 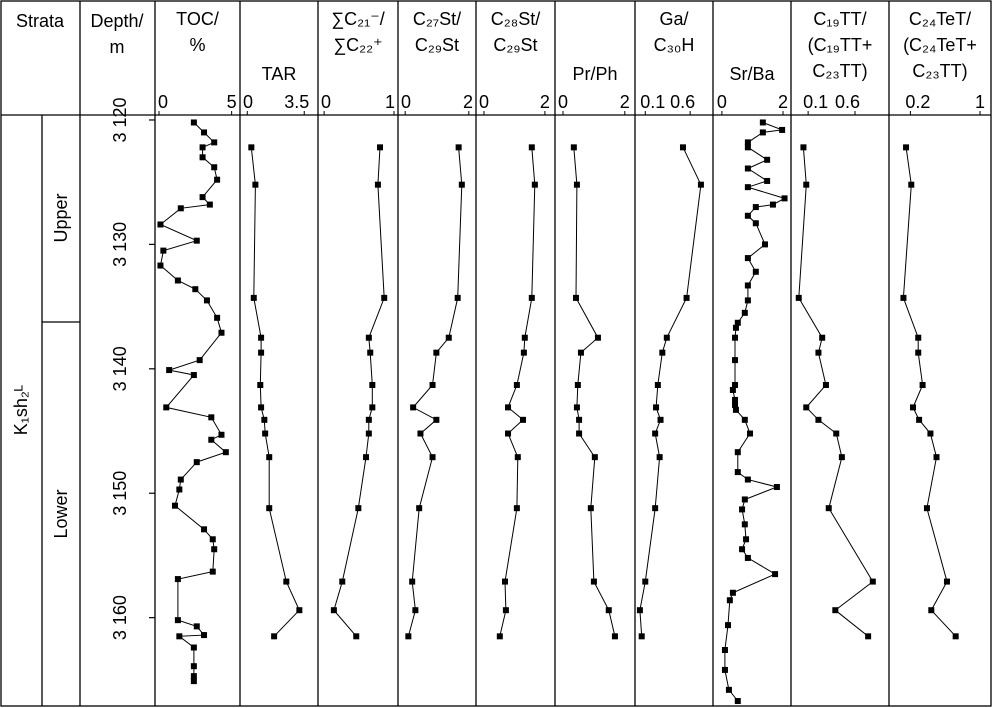 I want to click on x-tick-label: 0.1, so click(x=652, y=102).